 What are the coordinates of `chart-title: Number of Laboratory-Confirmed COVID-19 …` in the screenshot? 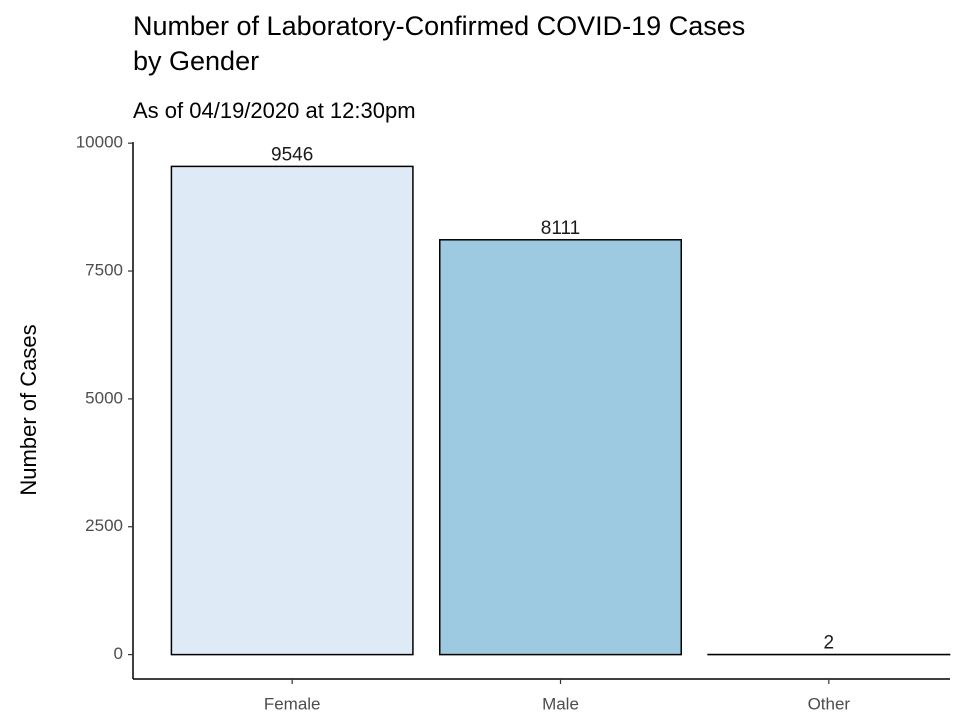 It's located at (439, 26).